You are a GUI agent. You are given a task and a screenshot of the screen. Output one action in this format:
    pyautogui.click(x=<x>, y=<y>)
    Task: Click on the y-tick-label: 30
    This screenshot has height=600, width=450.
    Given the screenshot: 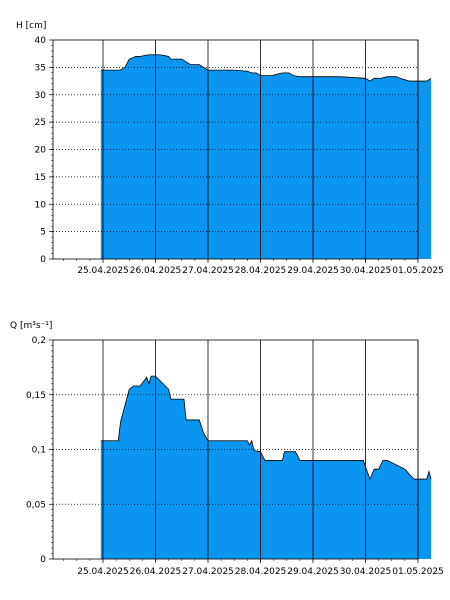 What is the action you would take?
    pyautogui.click(x=41, y=96)
    